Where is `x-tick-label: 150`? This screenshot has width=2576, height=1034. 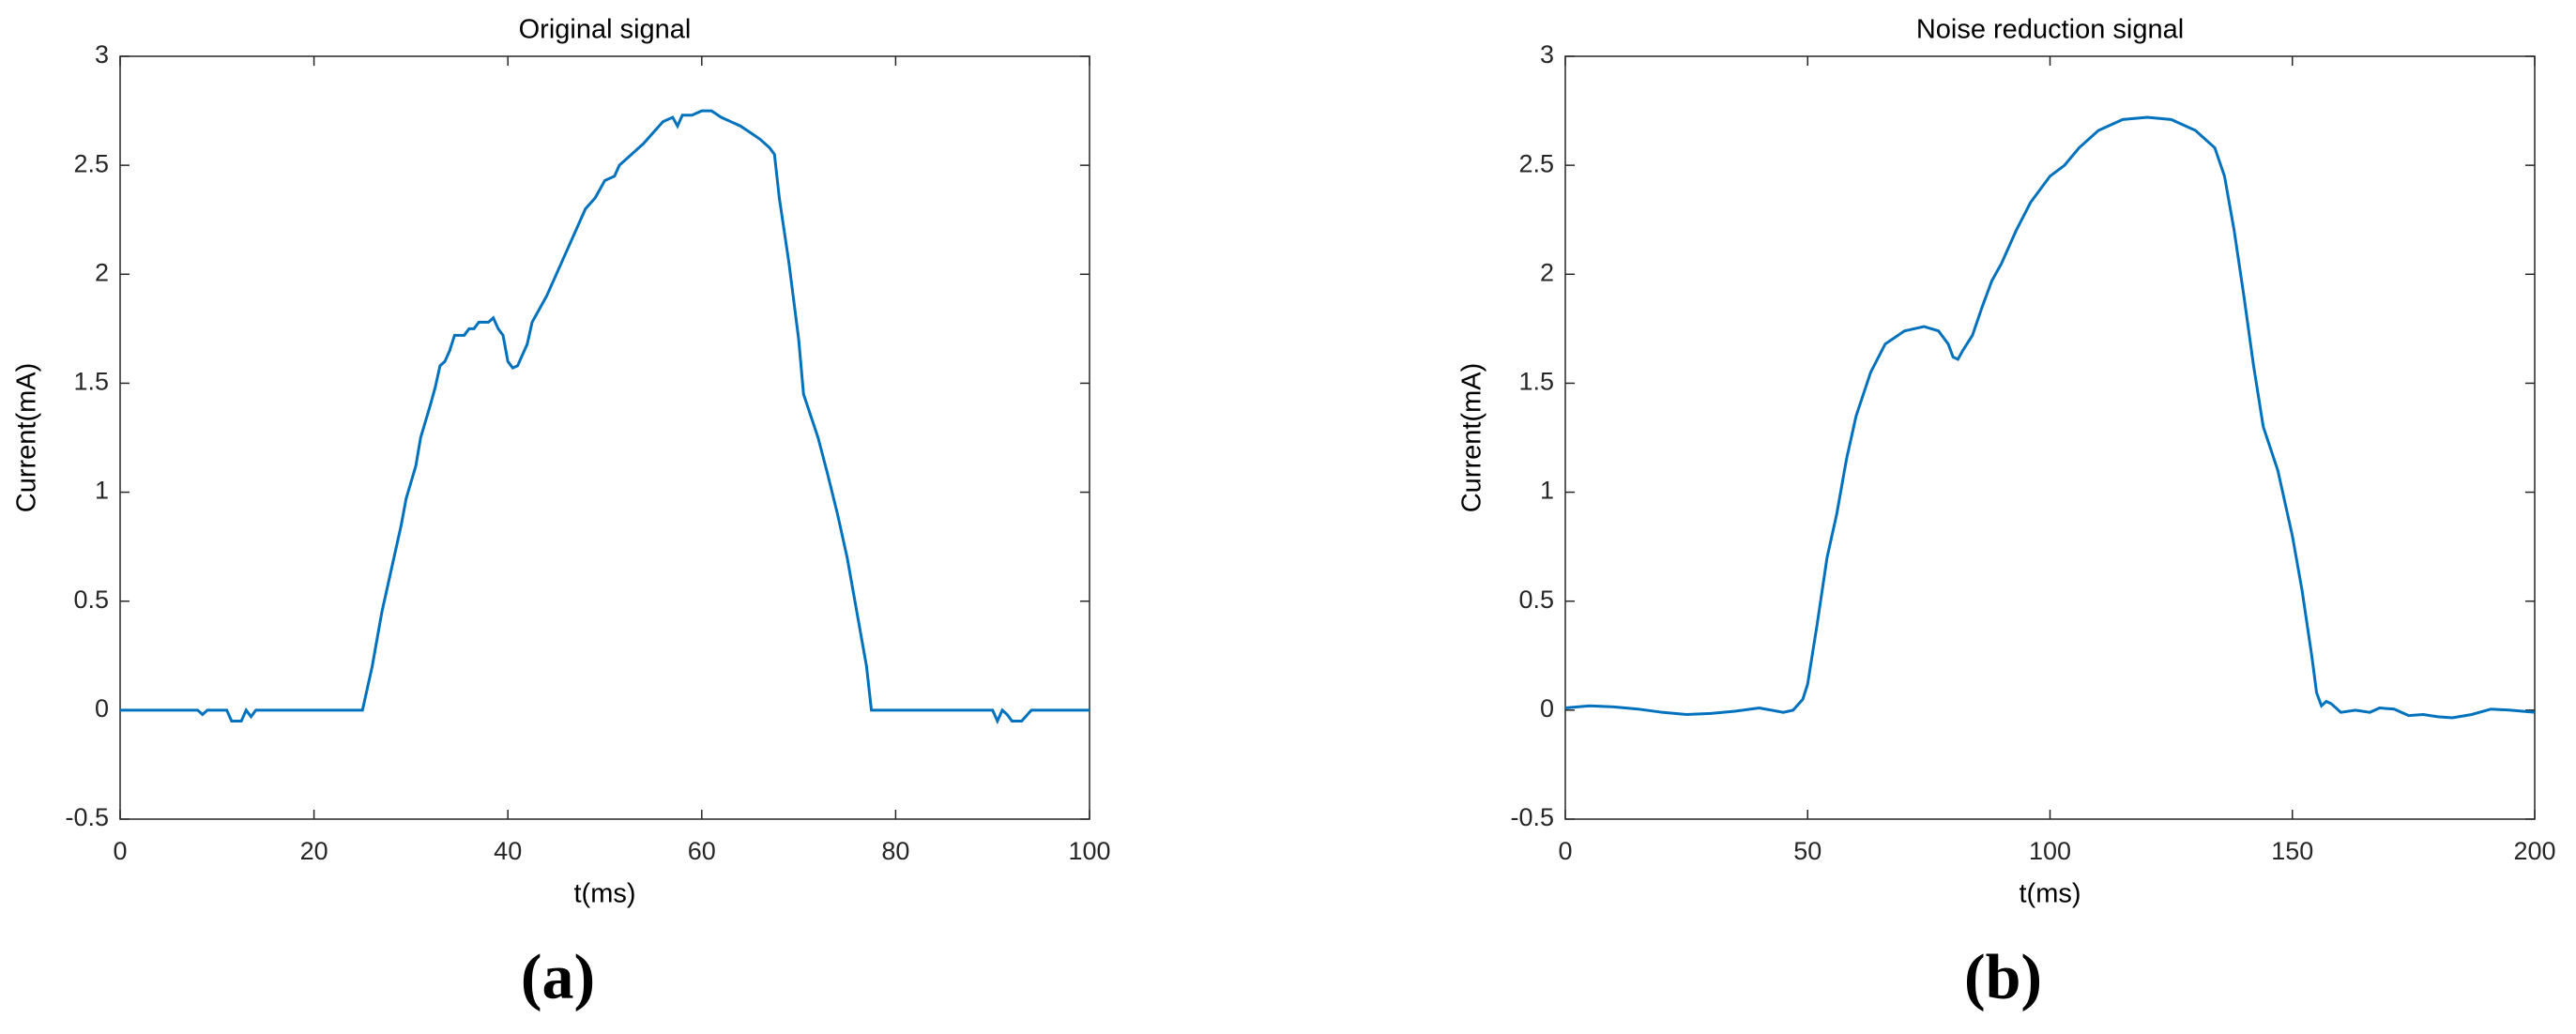
x-tick-label: 150 is located at coordinates (2292, 851).